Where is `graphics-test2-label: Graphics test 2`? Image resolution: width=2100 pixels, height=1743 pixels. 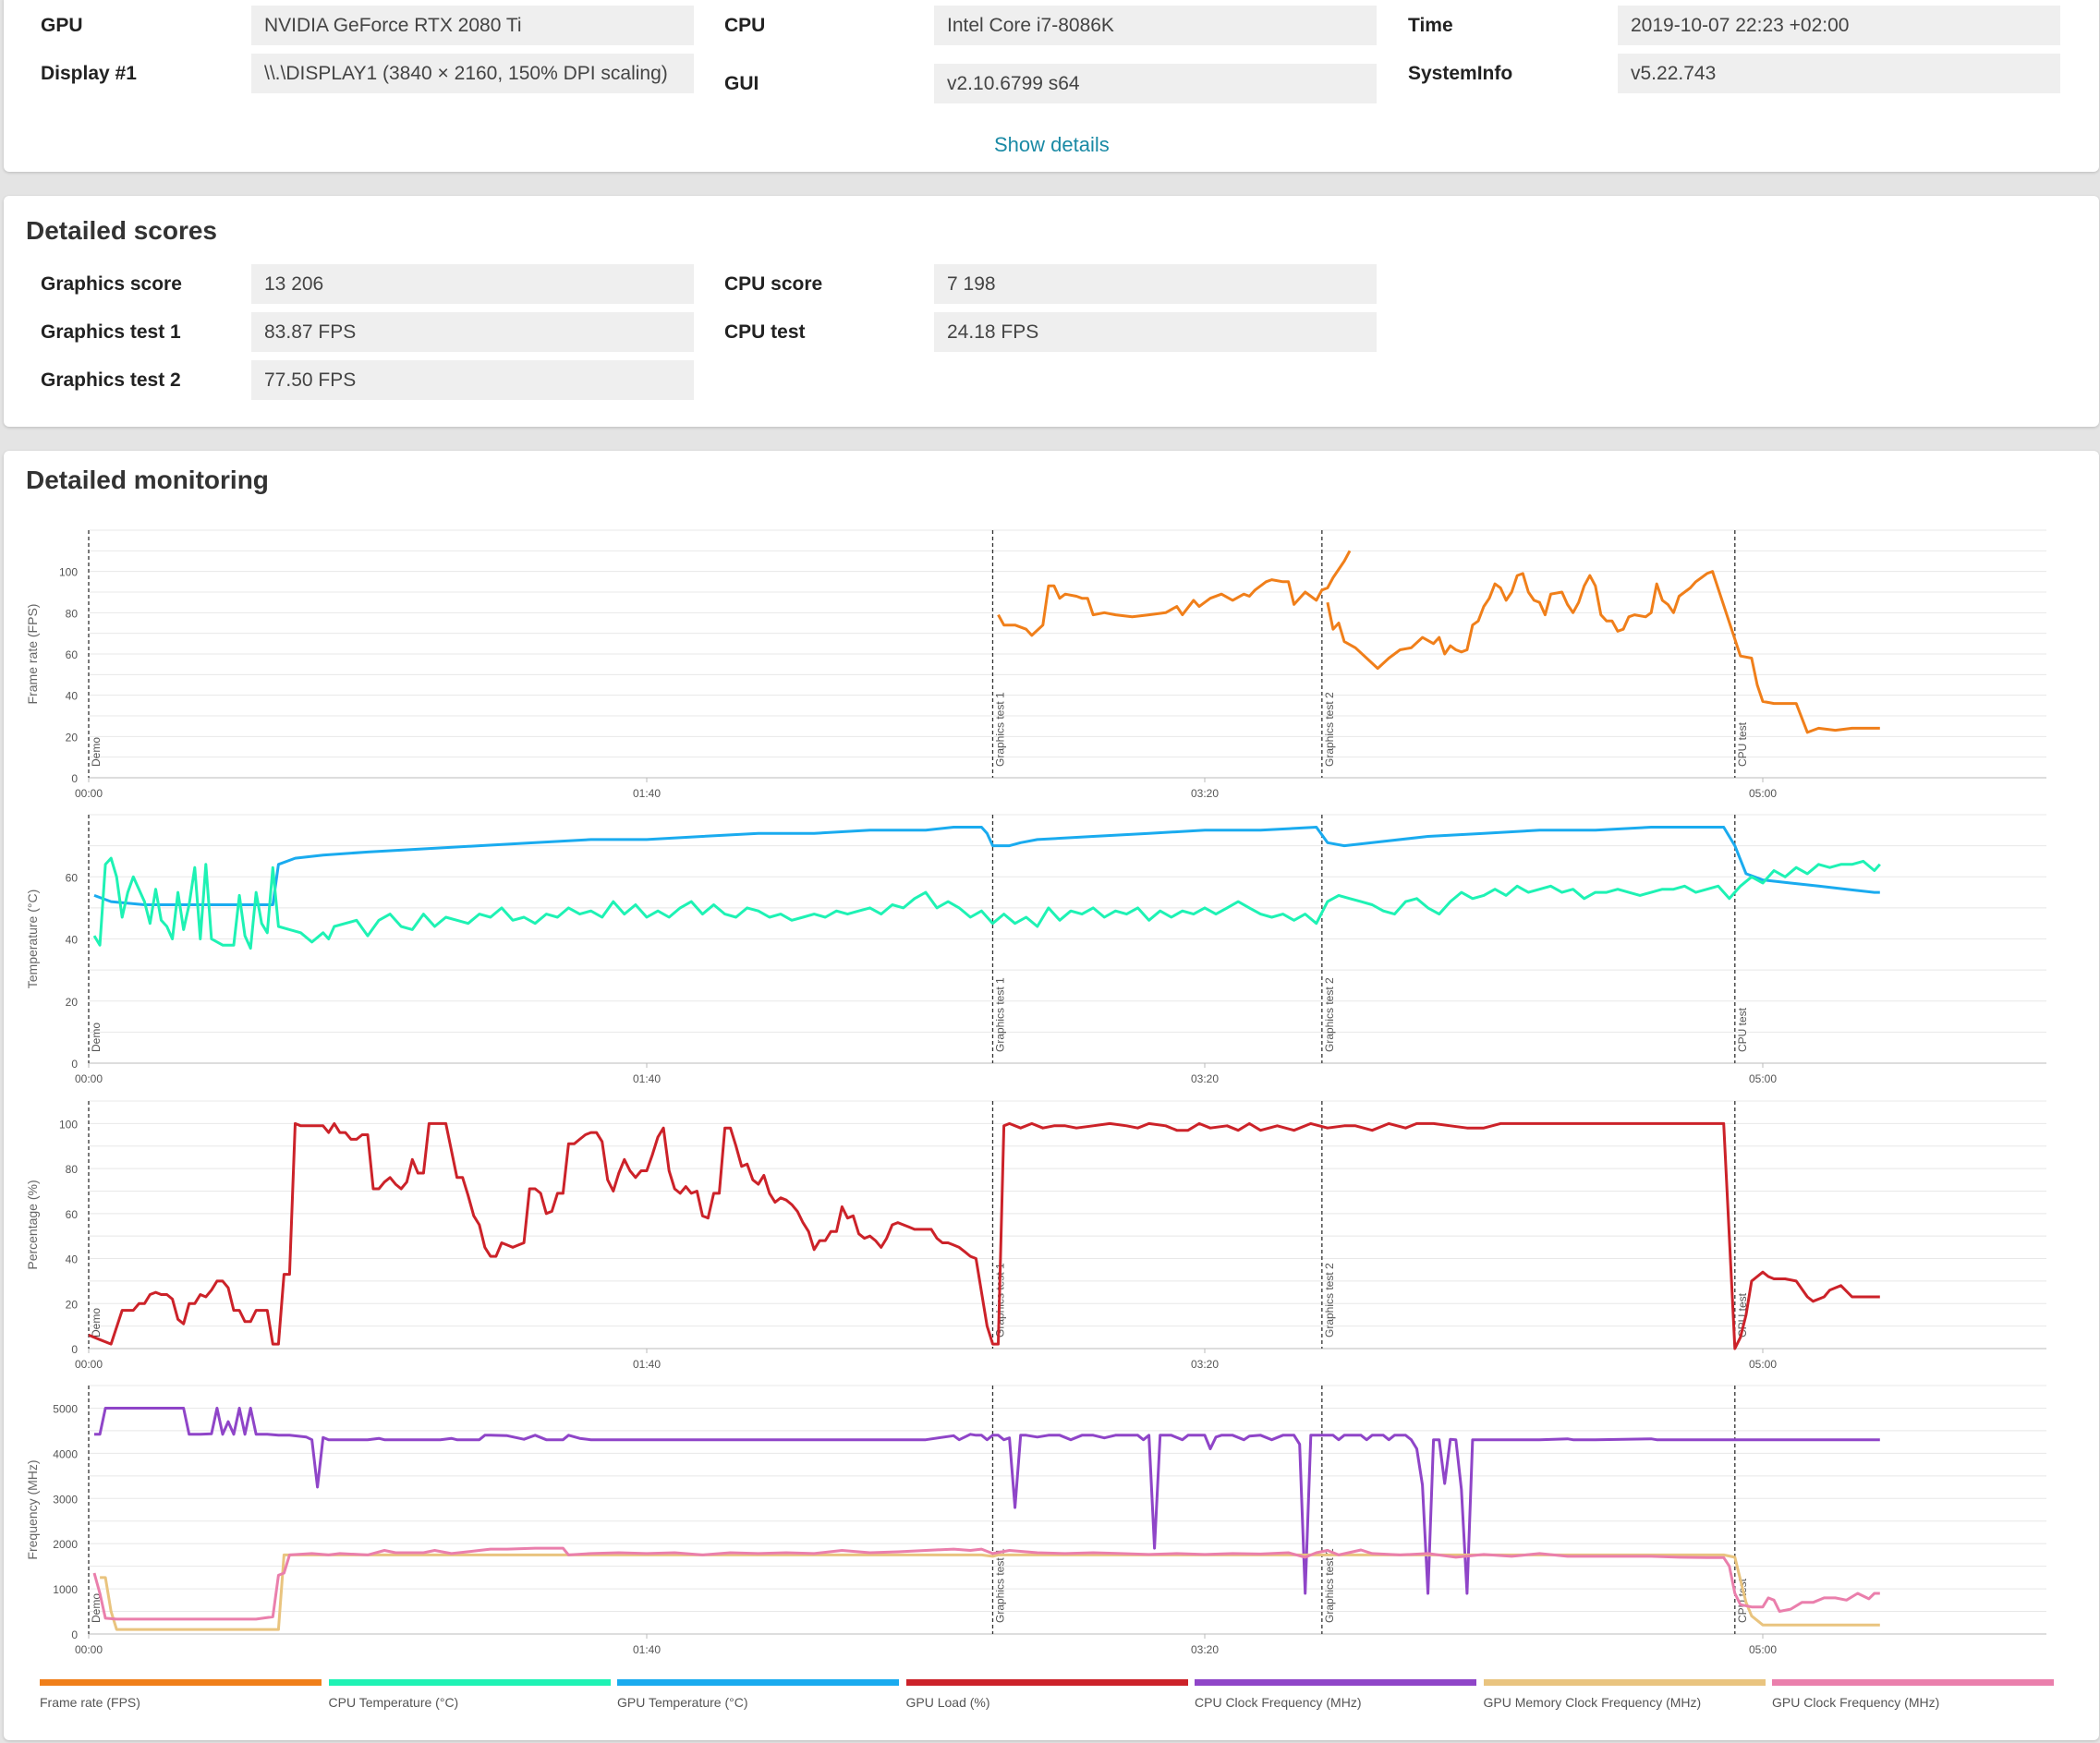 graphics-test2-label: Graphics test 2 is located at coordinates (111, 380).